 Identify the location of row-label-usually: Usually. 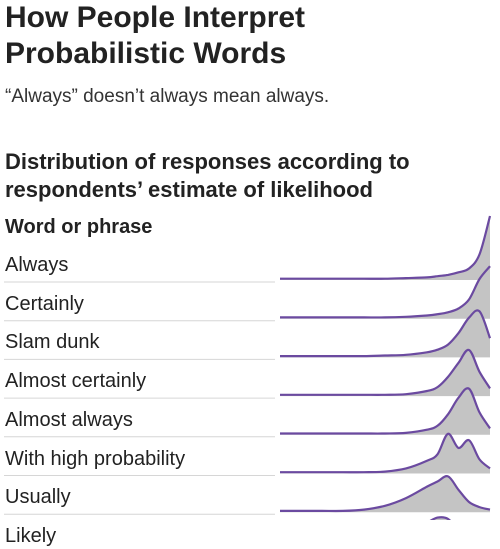
(38, 497).